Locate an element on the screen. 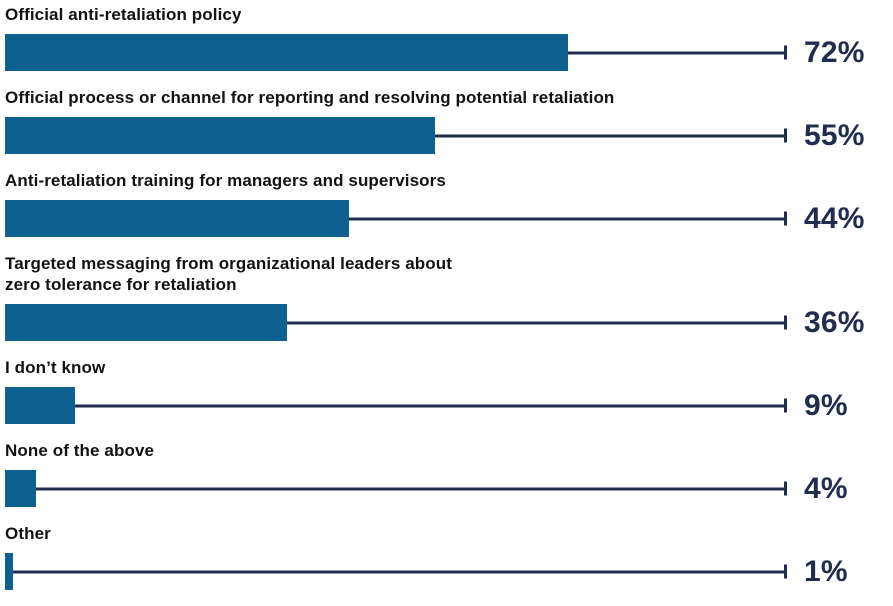 The height and width of the screenshot is (606, 893). value-label: 36% is located at coordinates (834, 322).